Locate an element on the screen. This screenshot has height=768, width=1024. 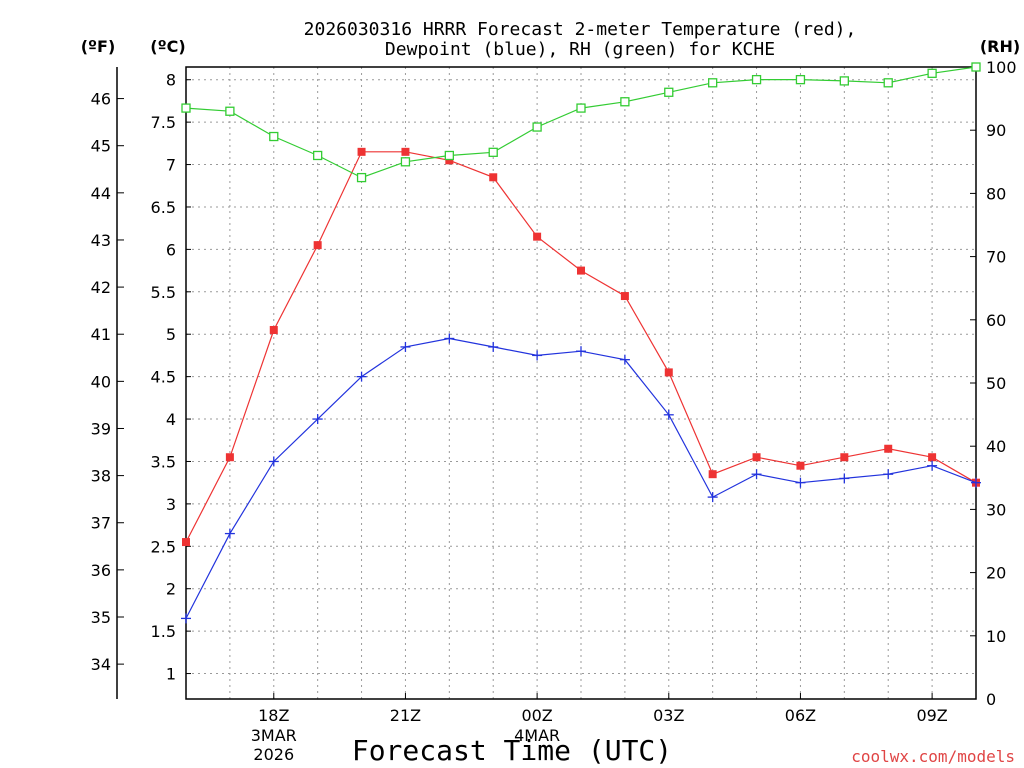
celsius-tick-label: 1.5 is located at coordinates (163, 631).